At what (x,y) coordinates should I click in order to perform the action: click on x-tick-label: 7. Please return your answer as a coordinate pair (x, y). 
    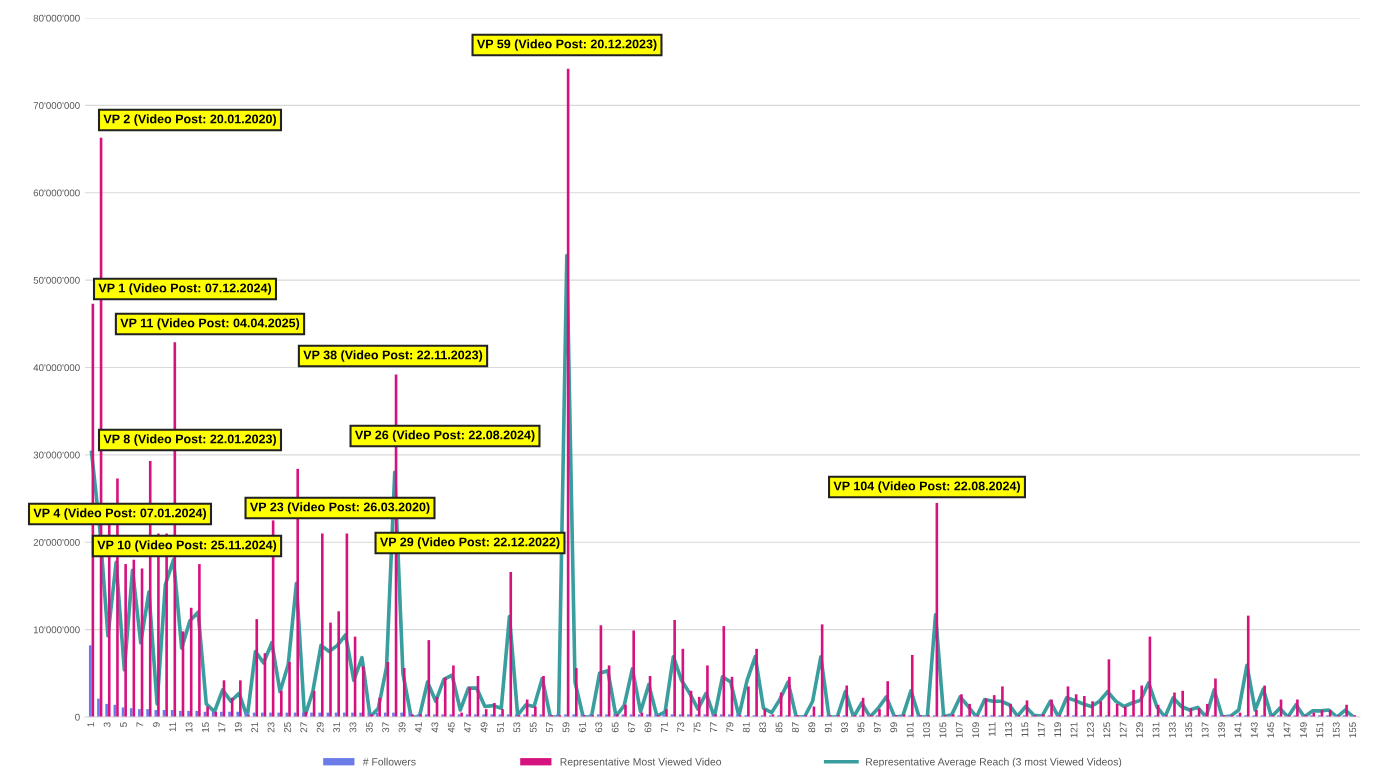
    Looking at the image, I should click on (140, 724).